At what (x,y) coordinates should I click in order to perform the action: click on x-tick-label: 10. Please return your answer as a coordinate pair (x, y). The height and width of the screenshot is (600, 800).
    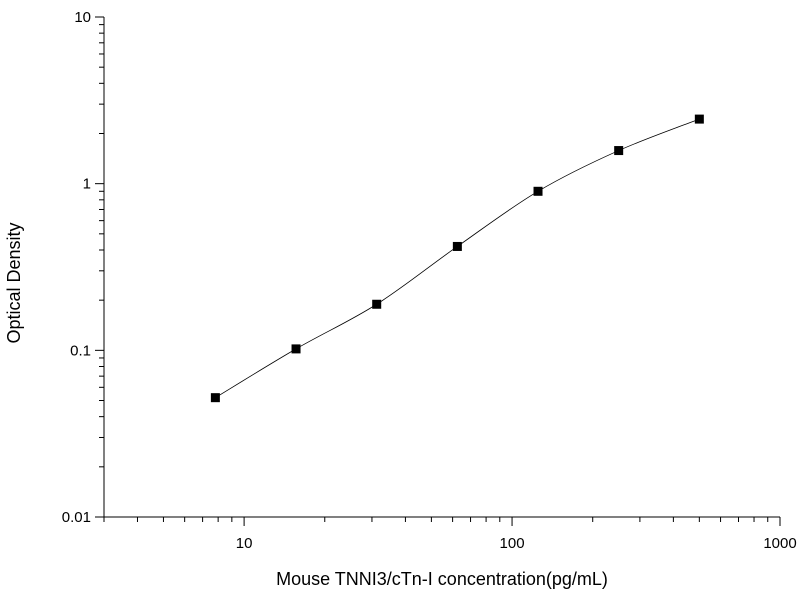
    Looking at the image, I should click on (244, 543).